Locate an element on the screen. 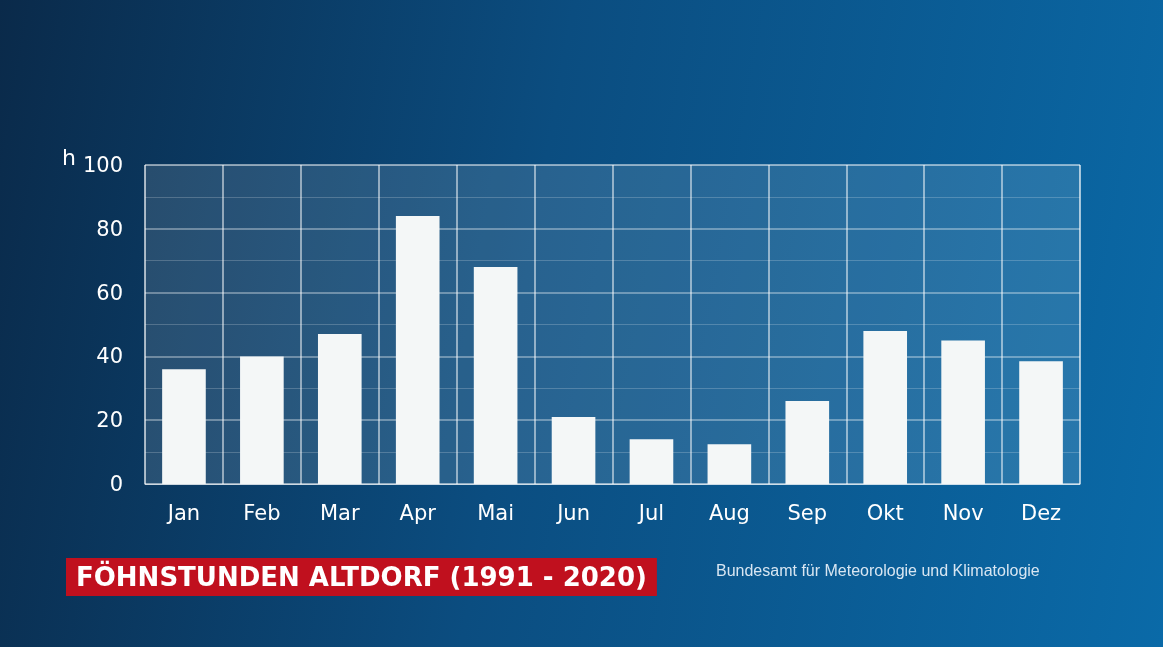 This screenshot has height=647, width=1163. x-tick-label: Mai is located at coordinates (496, 512).